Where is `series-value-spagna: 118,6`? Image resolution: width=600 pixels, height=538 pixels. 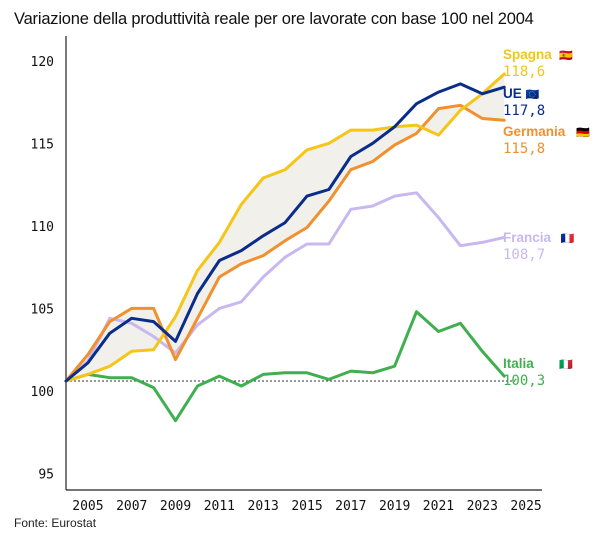
series-value-spagna: 118,6 is located at coordinates (524, 72).